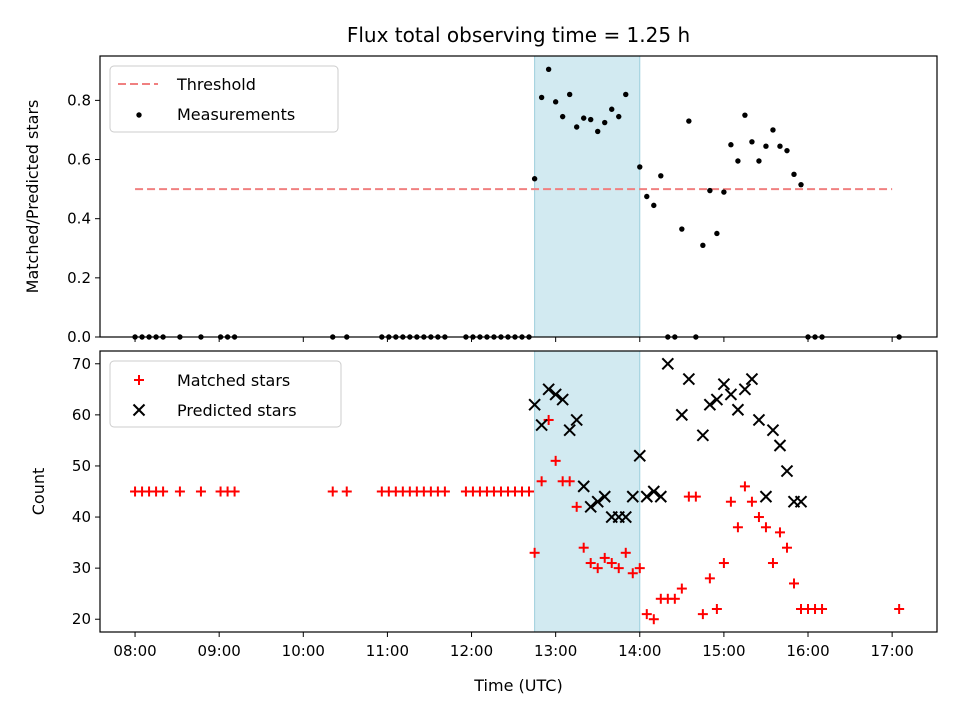 Image resolution: width=960 pixels, height=720 pixels. I want to click on bottom-legend: Matched stars Predicted stars, so click(225, 394).